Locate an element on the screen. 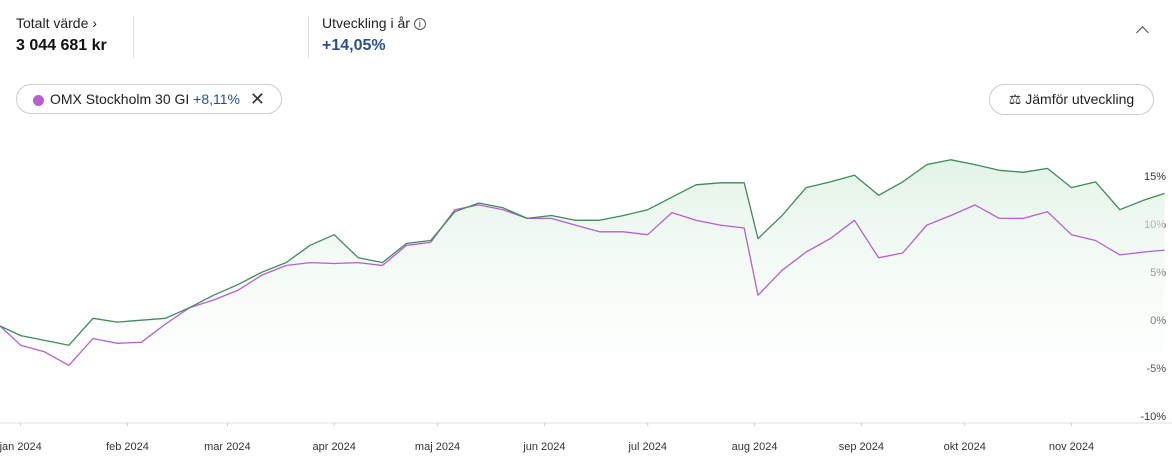  scale-icon: ⚖ is located at coordinates (1015, 99).